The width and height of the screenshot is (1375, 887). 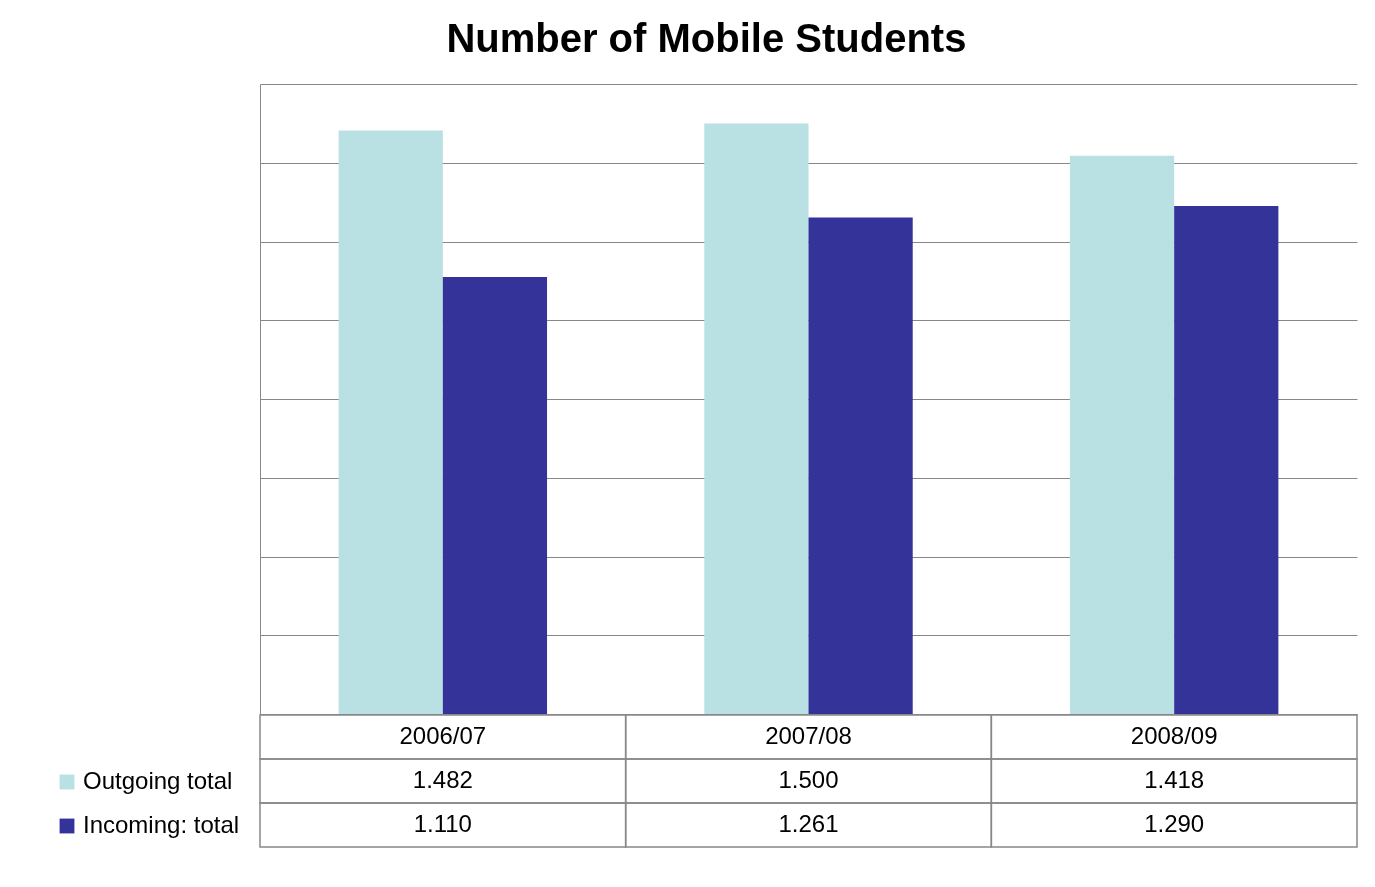 I want to click on x-tick-label: 2006/07, so click(x=443, y=735).